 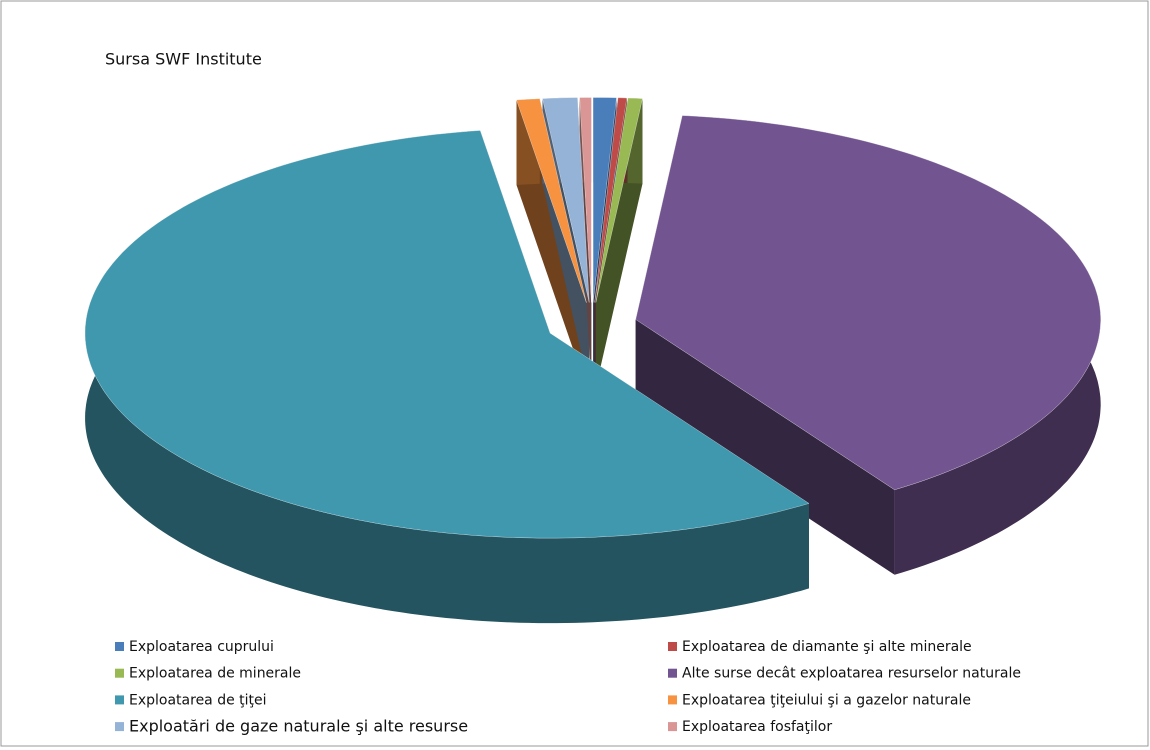 I want to click on legend-label: Exploatarea de ţiţei, so click(x=198, y=700).